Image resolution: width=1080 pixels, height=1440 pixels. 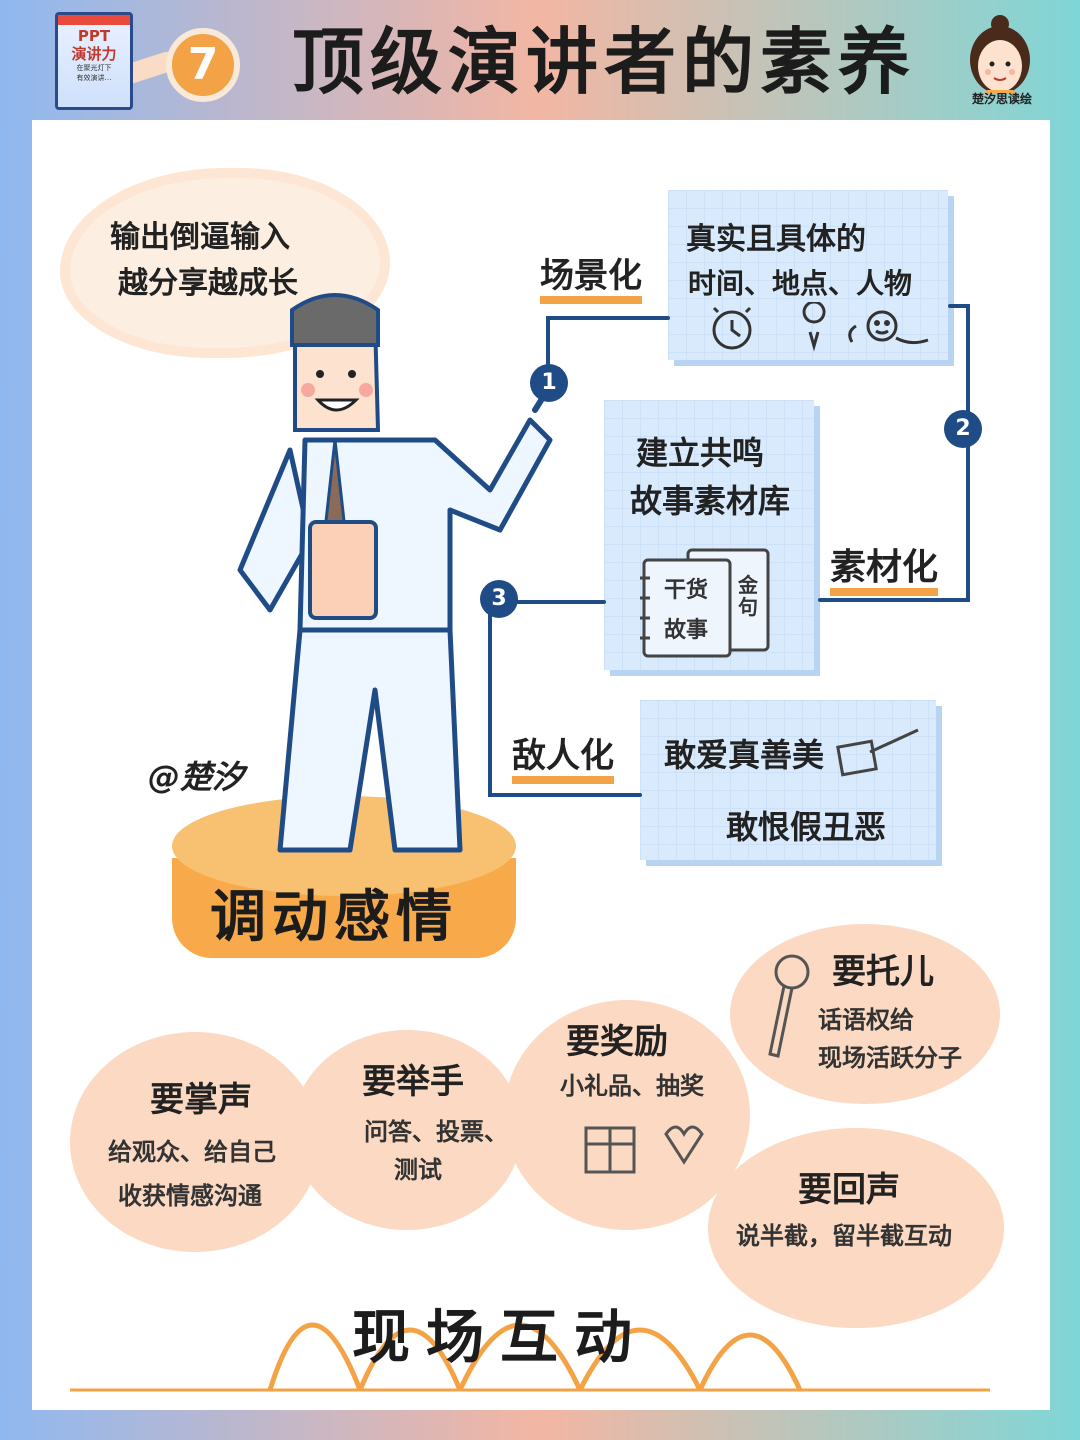 What do you see at coordinates (549, 383) in the screenshot?
I see `step-1-badge: 1` at bounding box center [549, 383].